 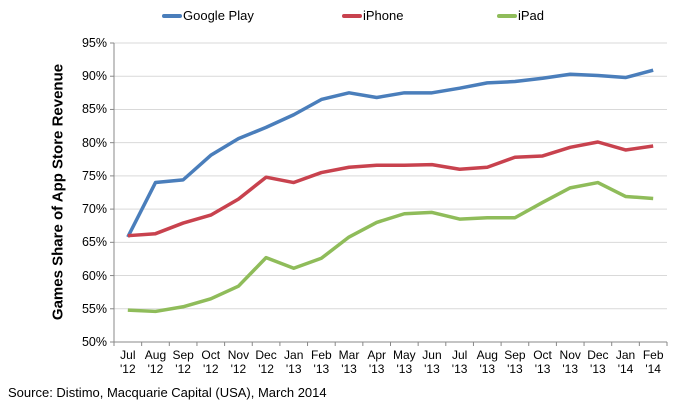 What do you see at coordinates (94, 275) in the screenshot?
I see `y-tick-label: 60%` at bounding box center [94, 275].